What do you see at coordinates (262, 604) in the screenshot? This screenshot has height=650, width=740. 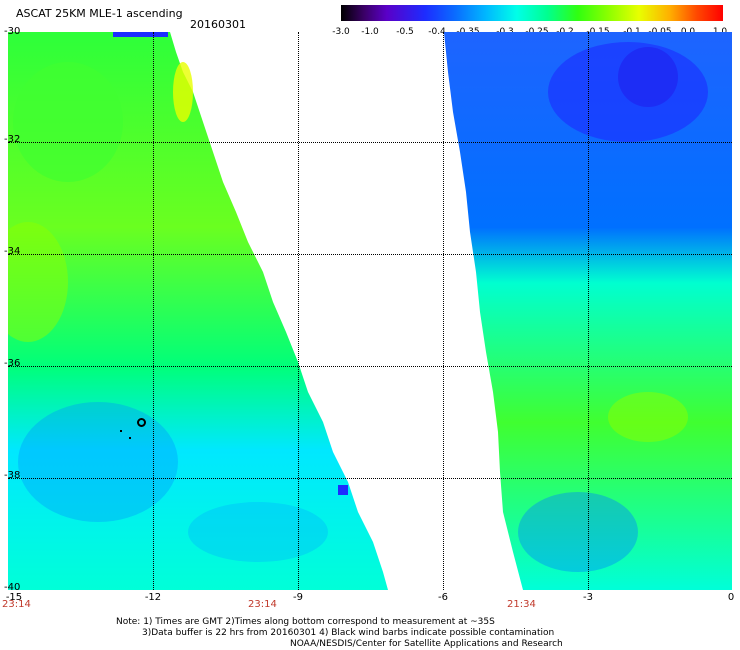 I see `time-label-middle: 23:14` at bounding box center [262, 604].